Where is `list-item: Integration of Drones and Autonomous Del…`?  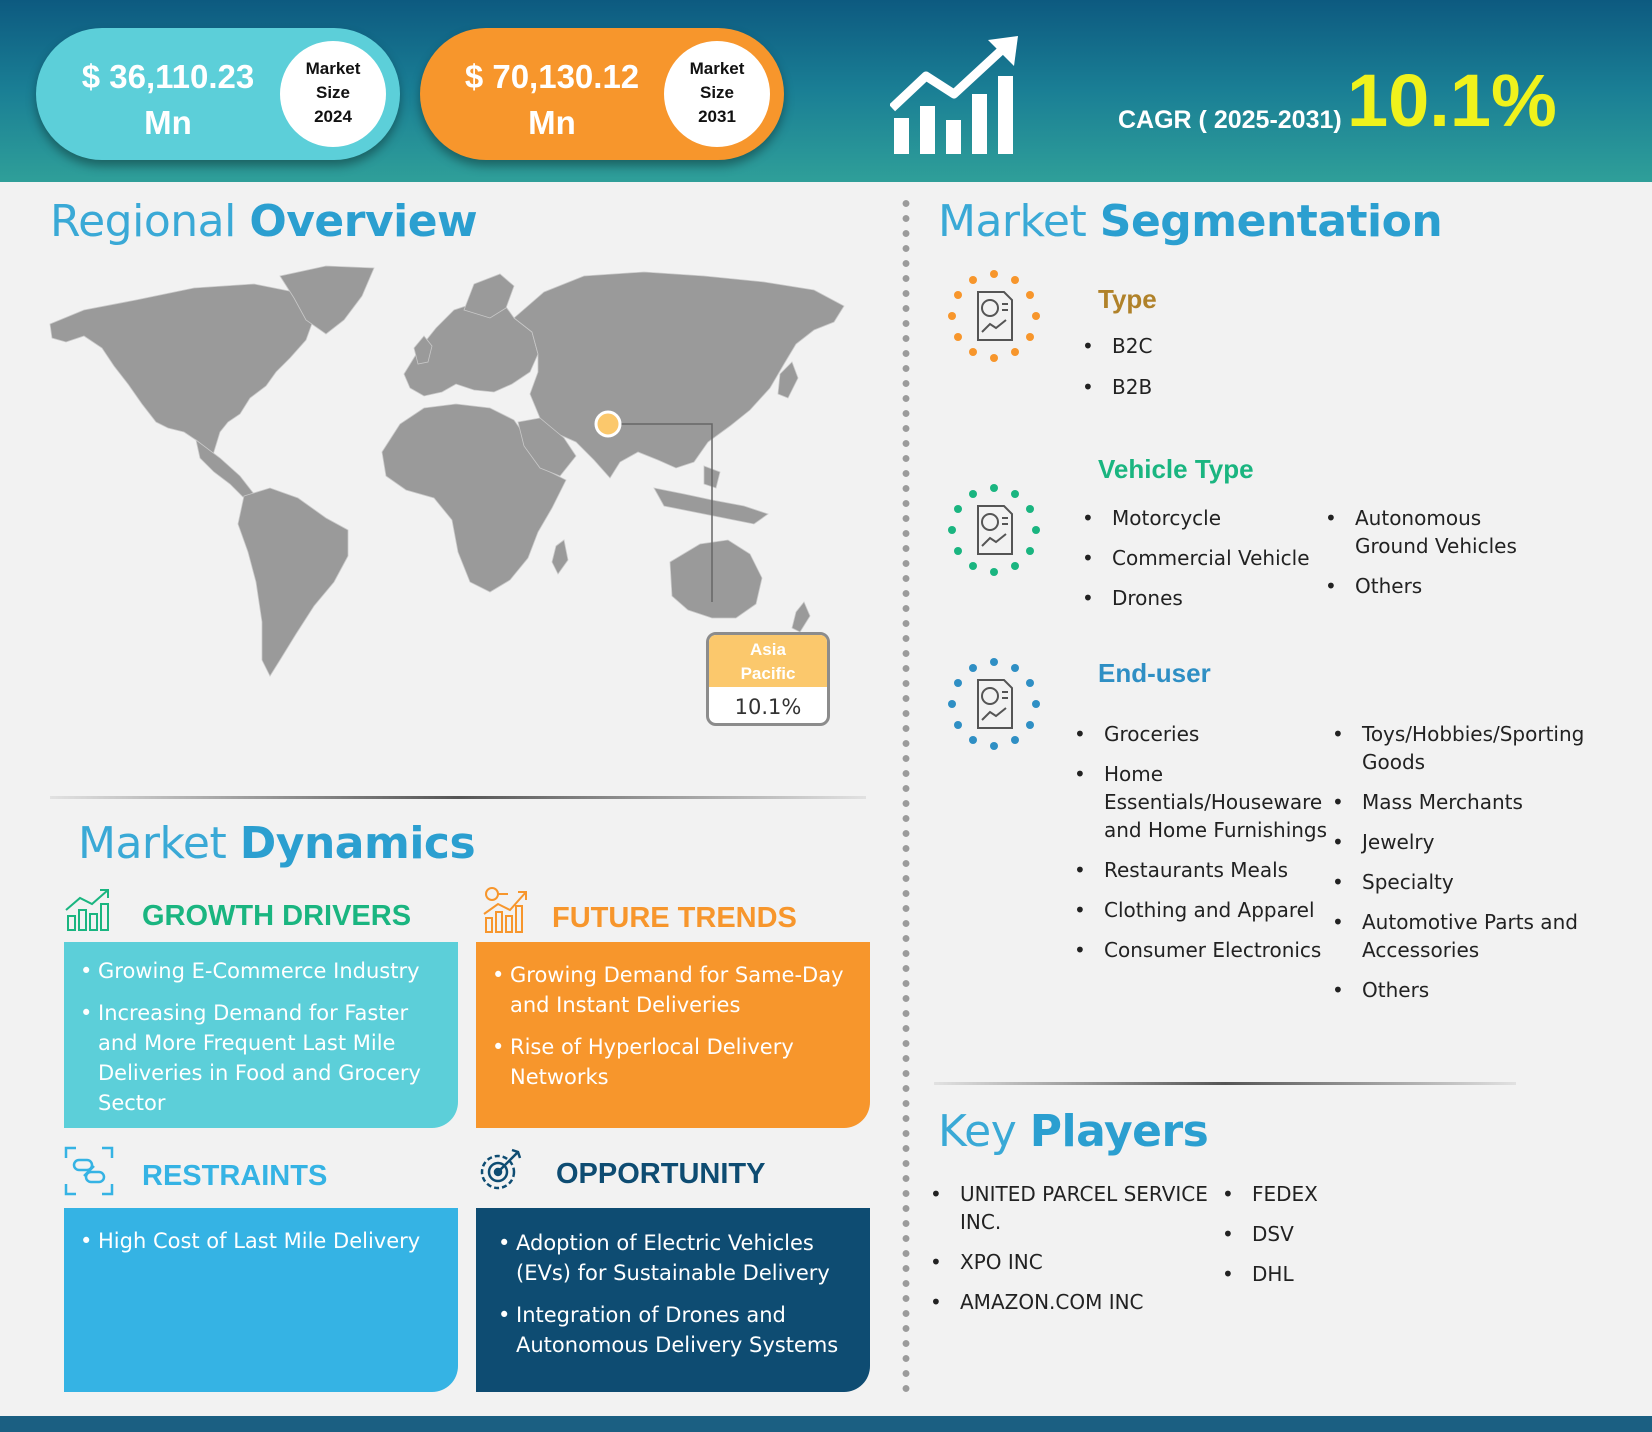 list-item: Integration of Drones and Autonomous Del… is located at coordinates (675, 1330).